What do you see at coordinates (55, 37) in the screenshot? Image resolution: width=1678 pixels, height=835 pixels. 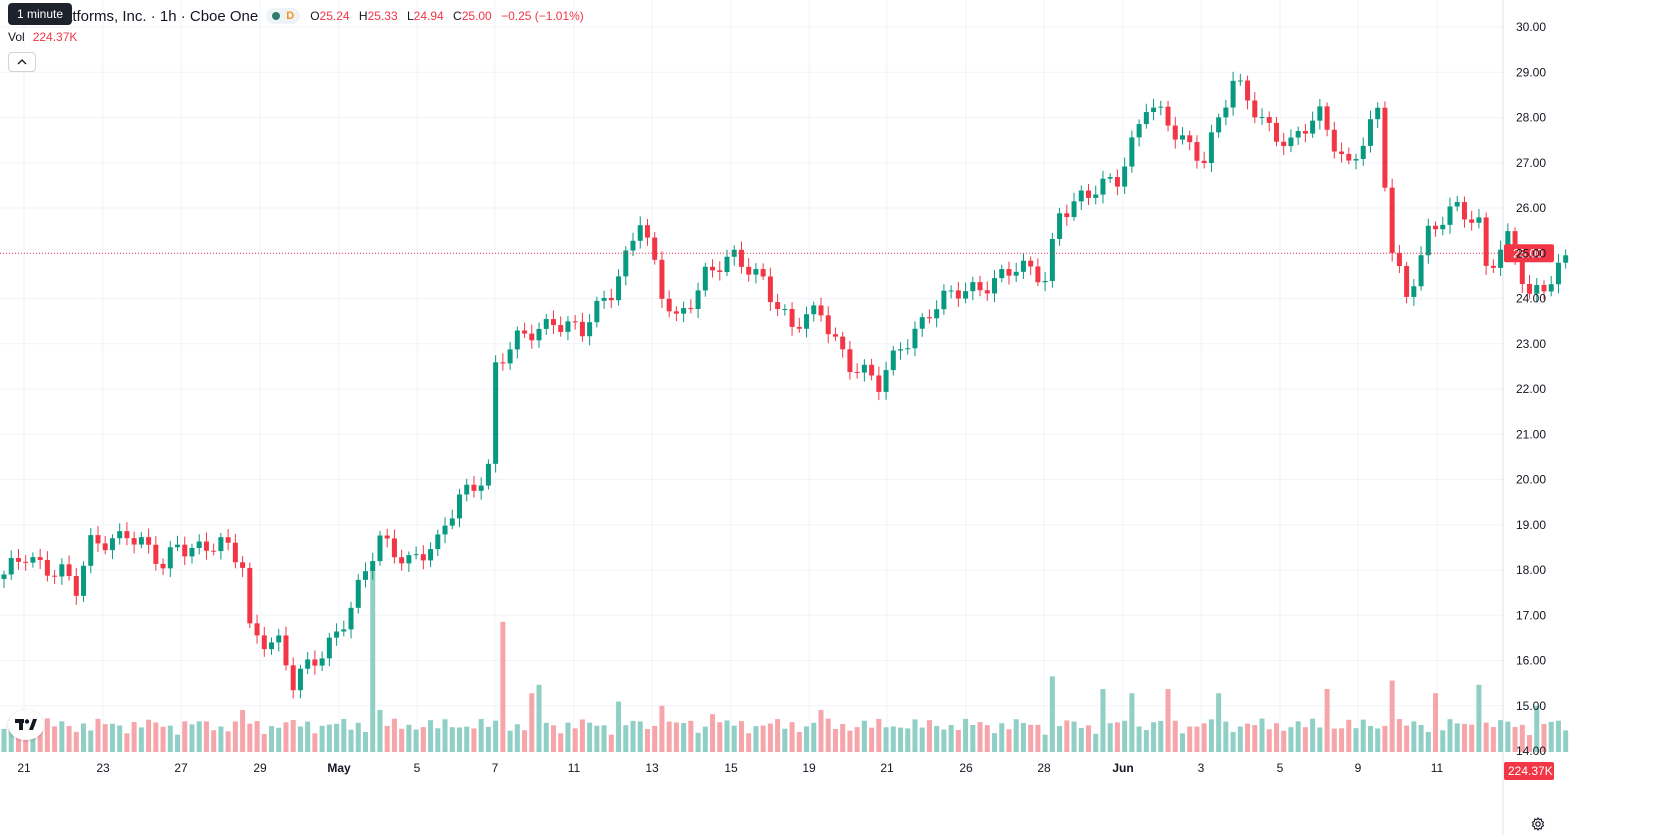 I see `volume-value: 224.37K` at bounding box center [55, 37].